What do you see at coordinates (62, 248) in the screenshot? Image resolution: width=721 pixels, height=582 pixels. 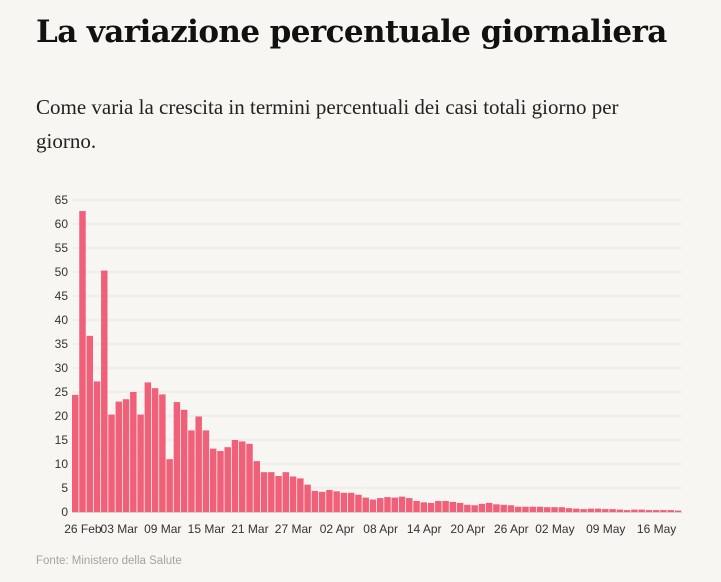 I see `y-tick-label: 55` at bounding box center [62, 248].